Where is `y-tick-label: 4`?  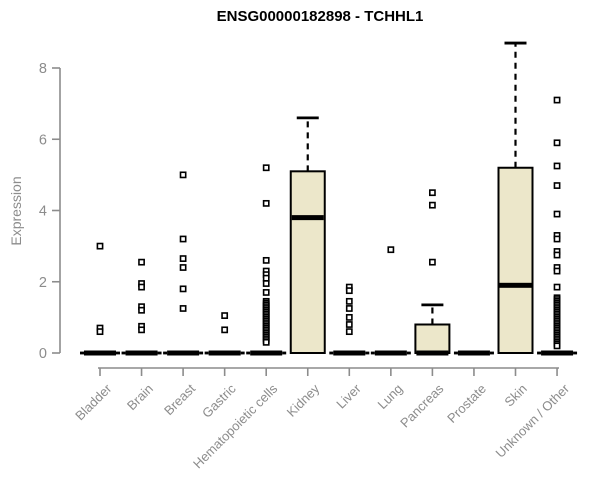 y-tick-label: 4 is located at coordinates (43, 212).